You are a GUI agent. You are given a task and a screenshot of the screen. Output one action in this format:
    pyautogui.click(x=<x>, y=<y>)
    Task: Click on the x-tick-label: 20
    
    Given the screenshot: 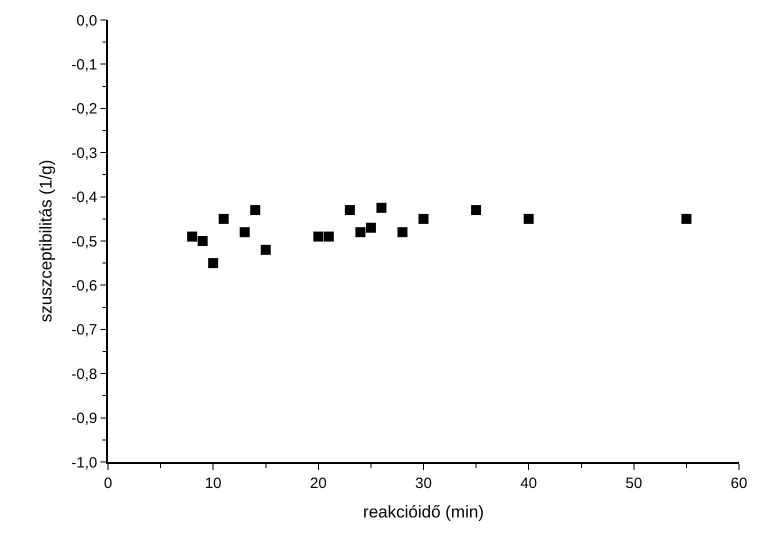 What is the action you would take?
    pyautogui.click(x=318, y=483)
    